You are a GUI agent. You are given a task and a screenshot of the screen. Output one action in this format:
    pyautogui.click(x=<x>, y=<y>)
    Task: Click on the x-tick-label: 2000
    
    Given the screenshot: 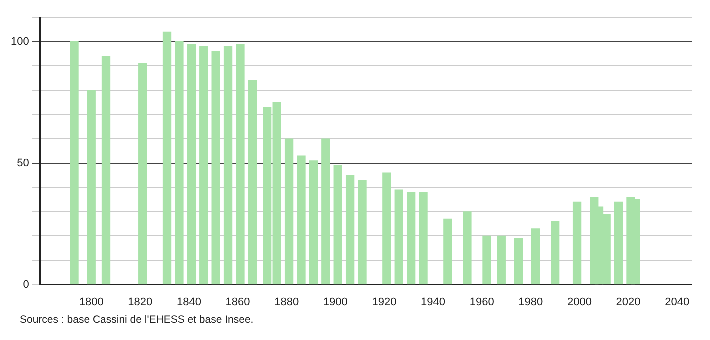 What is the action you would take?
    pyautogui.click(x=579, y=302)
    